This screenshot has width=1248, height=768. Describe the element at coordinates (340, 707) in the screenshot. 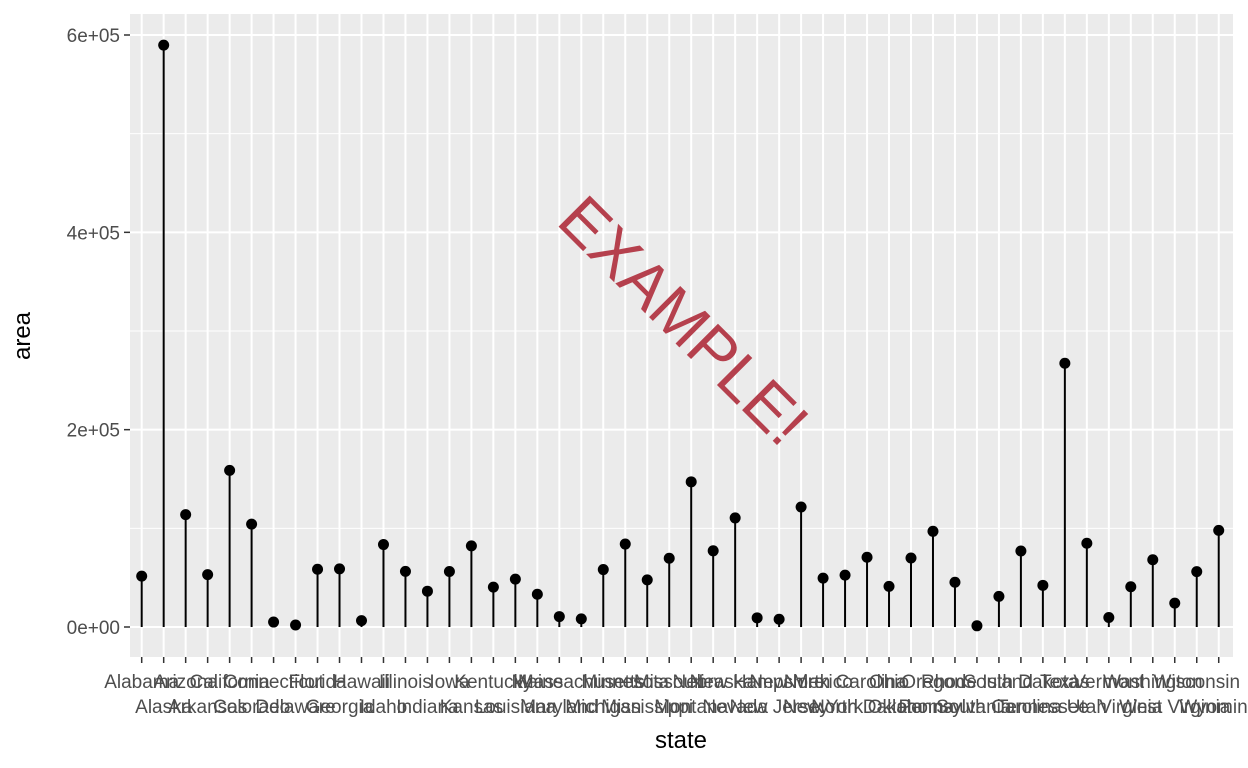

I see `x-tick-label: Georgia` at that location.